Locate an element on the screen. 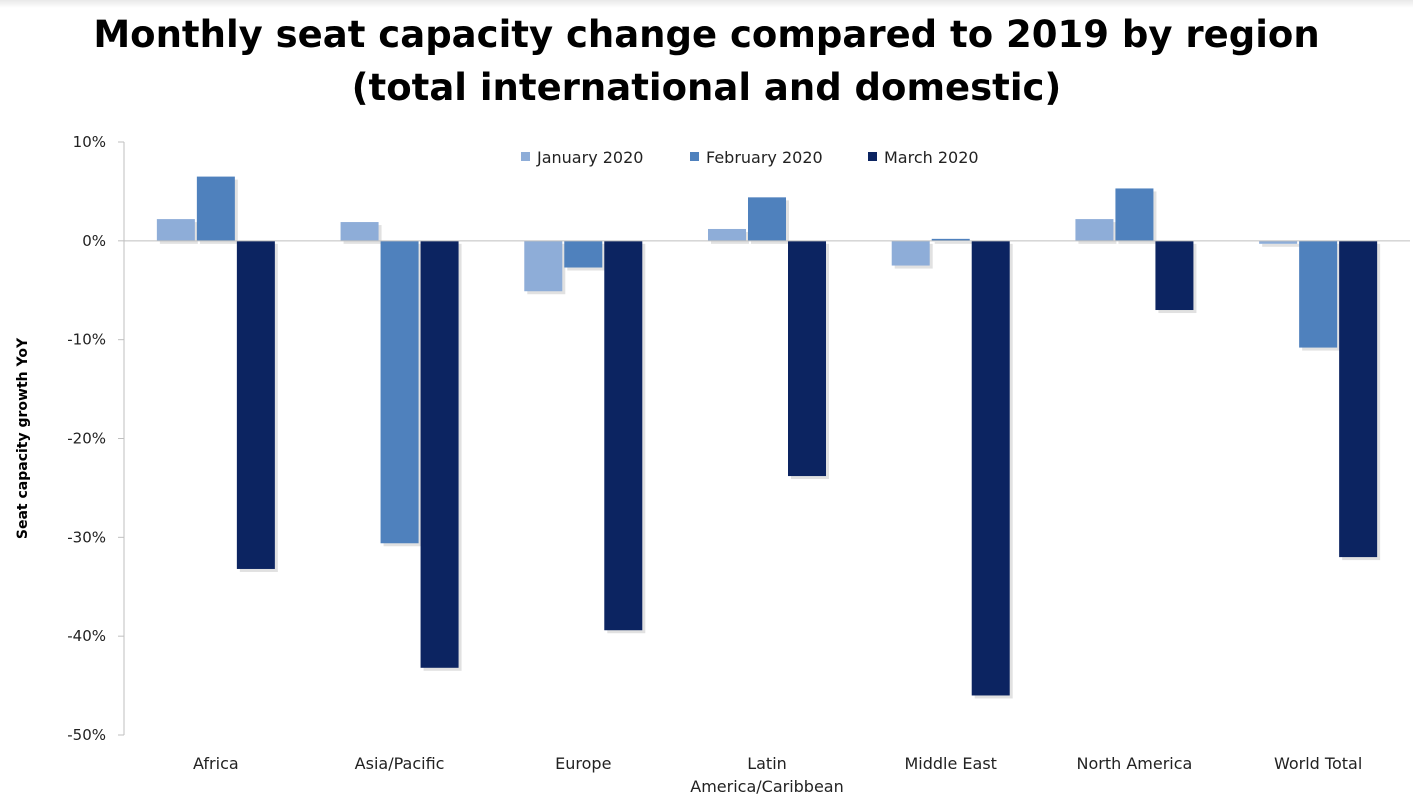 This screenshot has height=800, width=1413. y-tick-label: -50% is located at coordinates (86, 735).